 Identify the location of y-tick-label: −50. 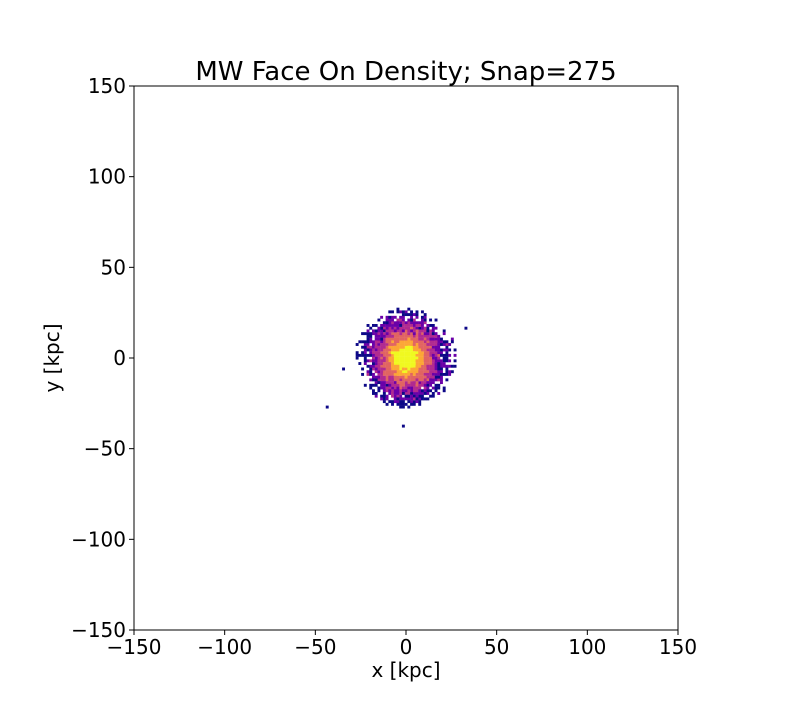
(105, 449).